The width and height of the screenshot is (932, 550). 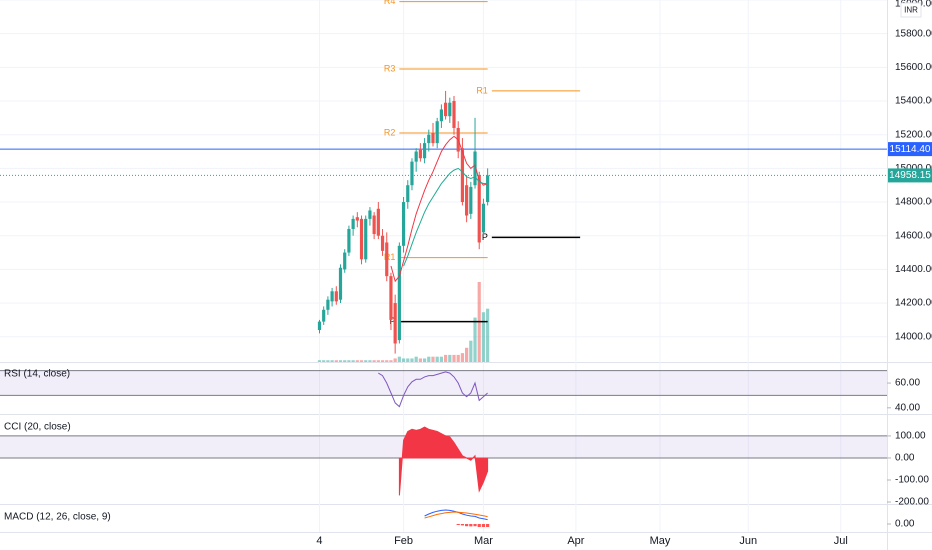 What do you see at coordinates (910, 149) in the screenshot?
I see `price-tag-label: 15114.40` at bounding box center [910, 149].